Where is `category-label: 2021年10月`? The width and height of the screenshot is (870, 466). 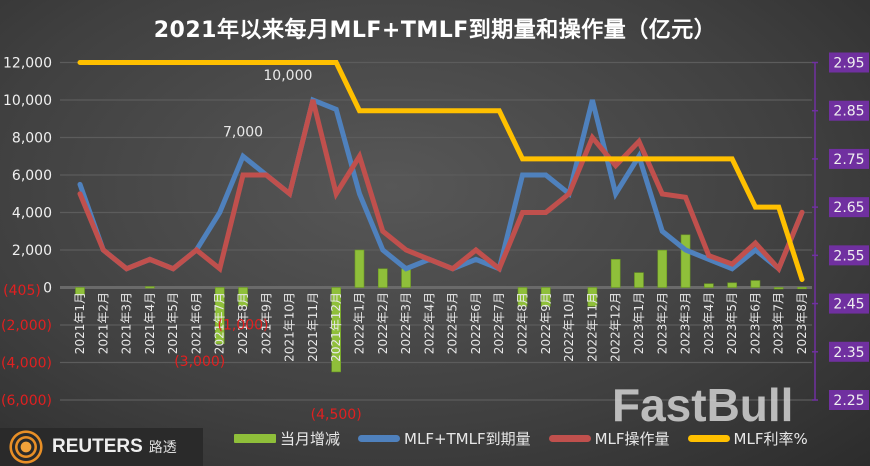
category-label: 2021年10月 is located at coordinates (290, 327).